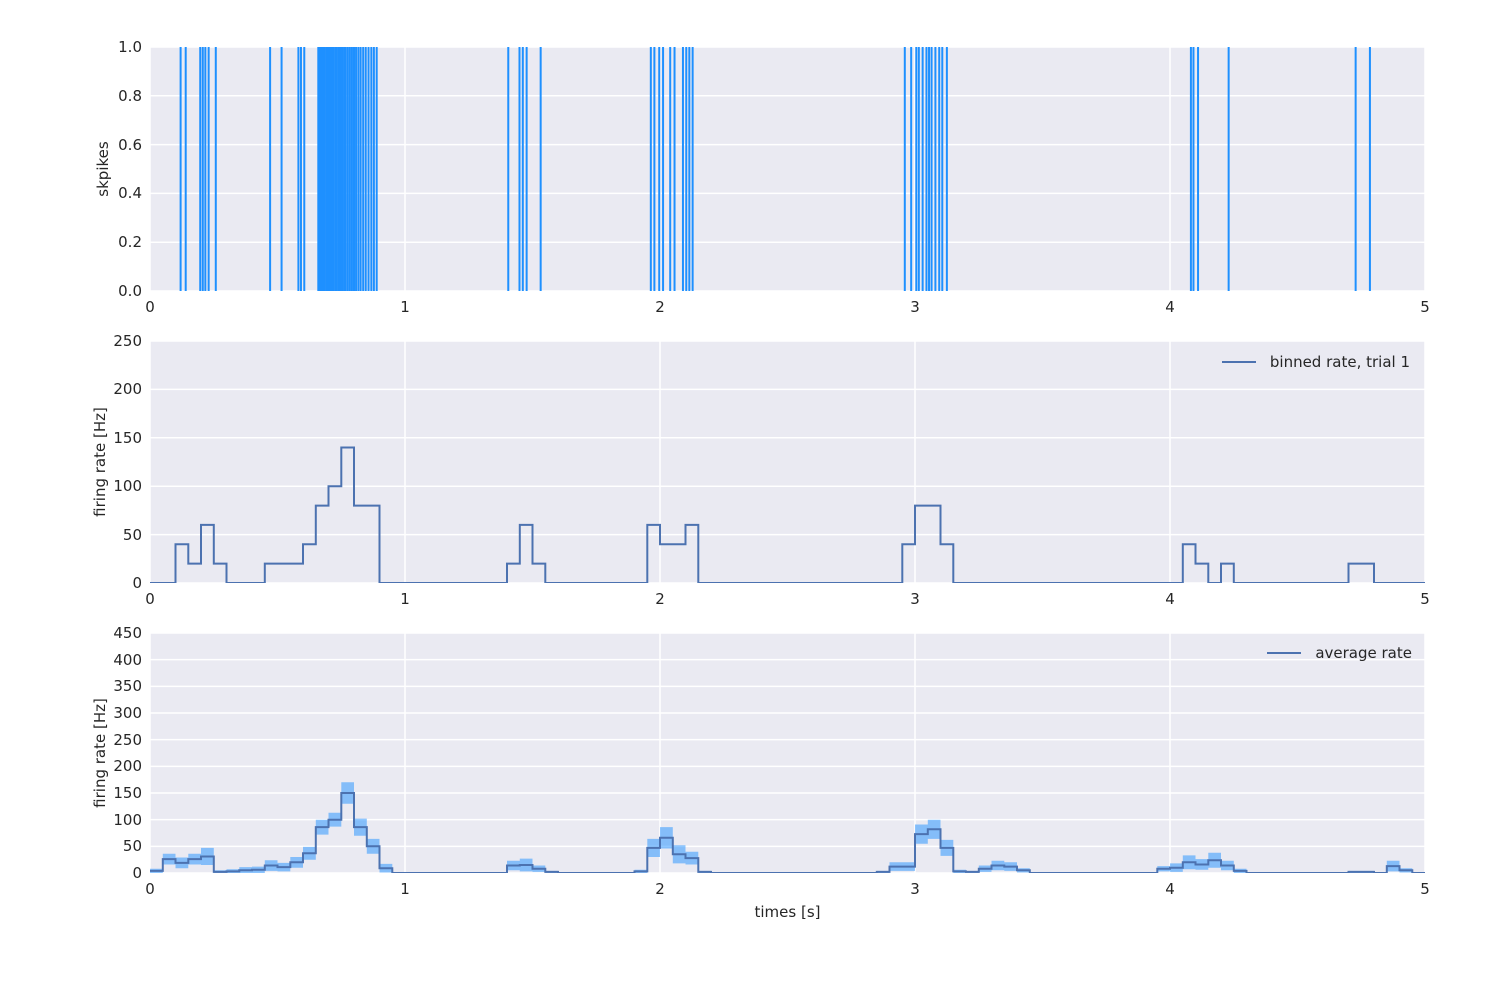 This screenshot has height=1000, width=1500. What do you see at coordinates (127, 633) in the screenshot?
I see `y-tick-label: 450` at bounding box center [127, 633].